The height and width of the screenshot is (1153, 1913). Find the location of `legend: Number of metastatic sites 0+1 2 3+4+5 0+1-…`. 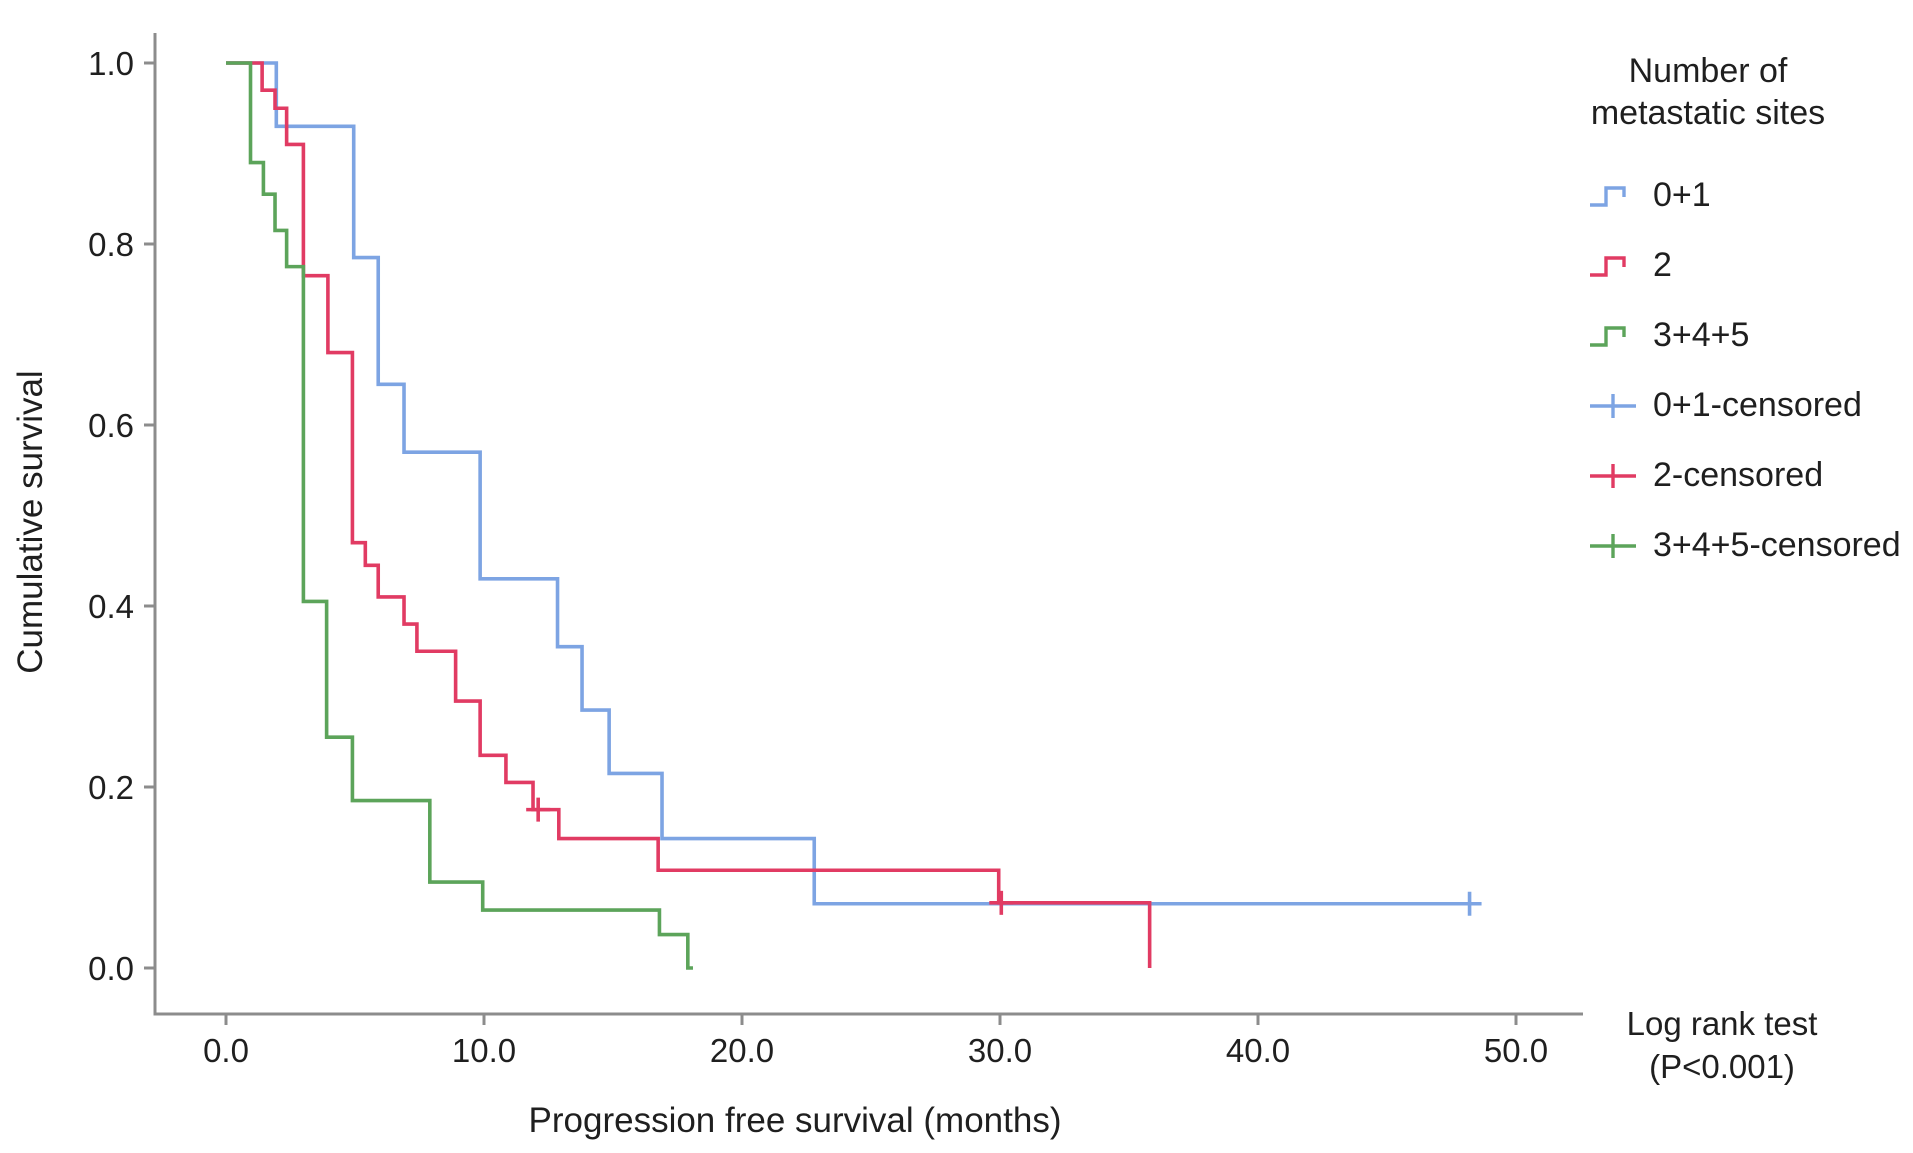

legend: Number of metastatic sites 0+1 2 3+4+5 0+1-… is located at coordinates (1747, 307).